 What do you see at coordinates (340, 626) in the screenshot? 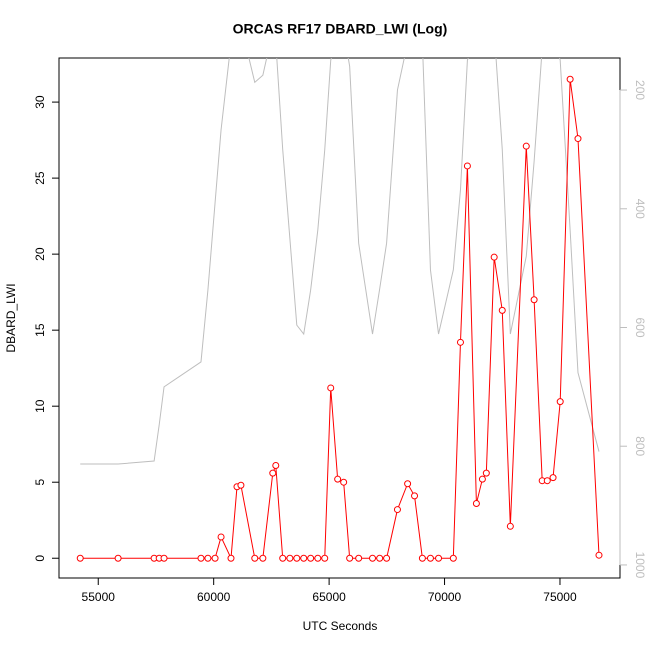
I see `x-axis-label: UTC Seconds` at bounding box center [340, 626].